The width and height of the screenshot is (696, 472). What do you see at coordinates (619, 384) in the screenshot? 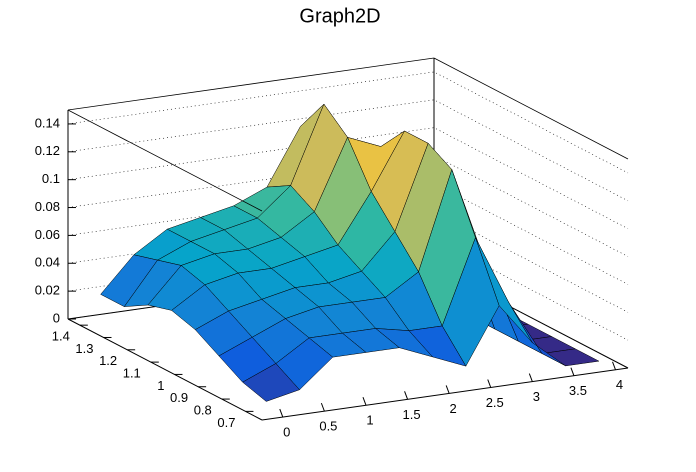
I see `x-tick-label: 4` at bounding box center [619, 384].